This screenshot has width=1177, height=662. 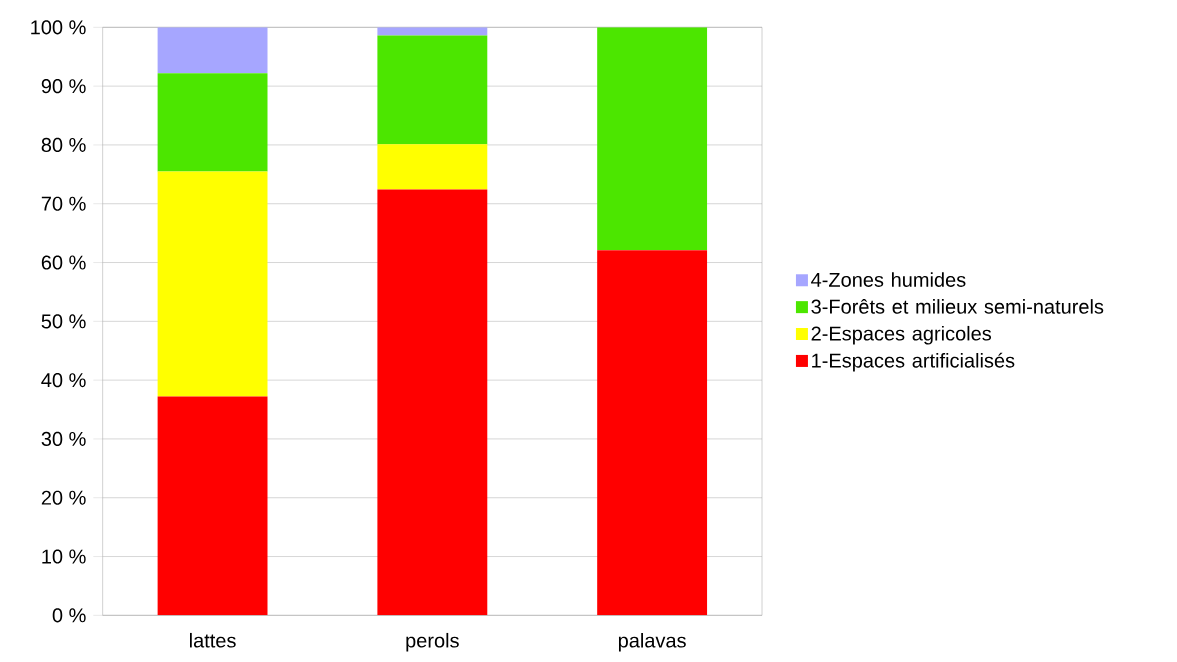 What do you see at coordinates (63, 380) in the screenshot?
I see `y-tick-label: 40 %` at bounding box center [63, 380].